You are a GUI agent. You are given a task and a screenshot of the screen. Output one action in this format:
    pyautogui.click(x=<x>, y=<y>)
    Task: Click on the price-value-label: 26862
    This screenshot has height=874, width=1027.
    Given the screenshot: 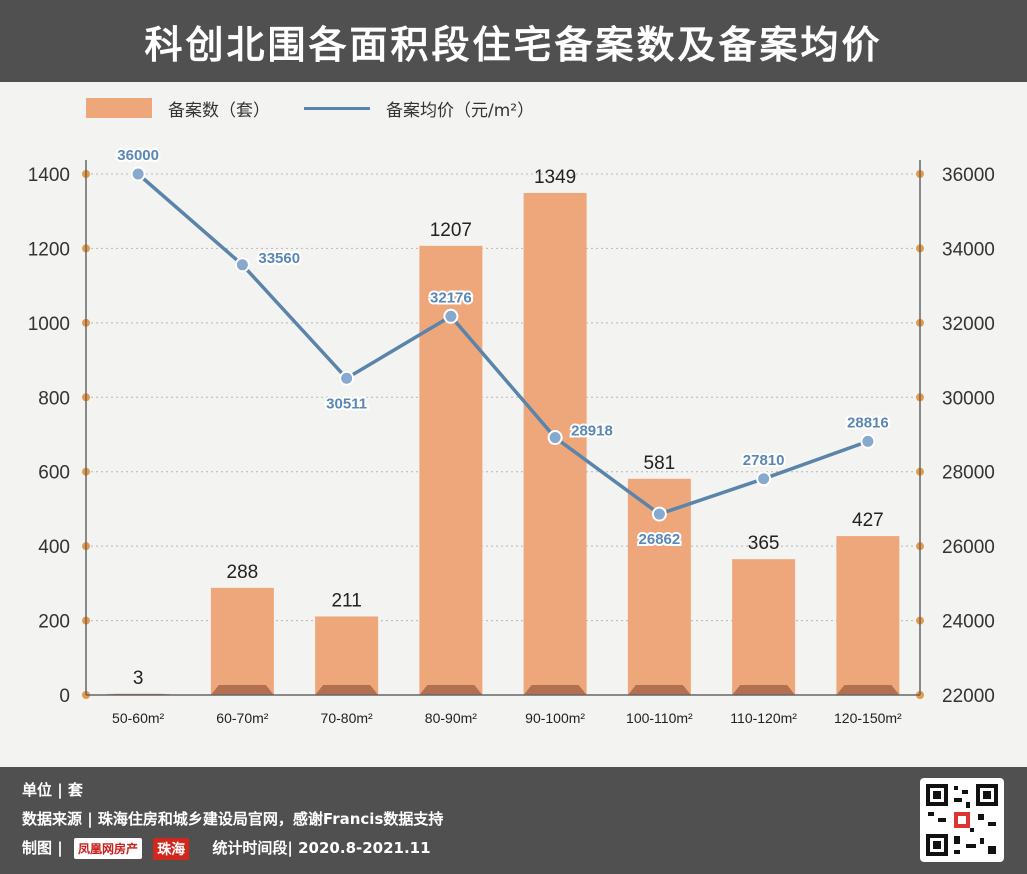 What is the action you would take?
    pyautogui.click(x=660, y=539)
    